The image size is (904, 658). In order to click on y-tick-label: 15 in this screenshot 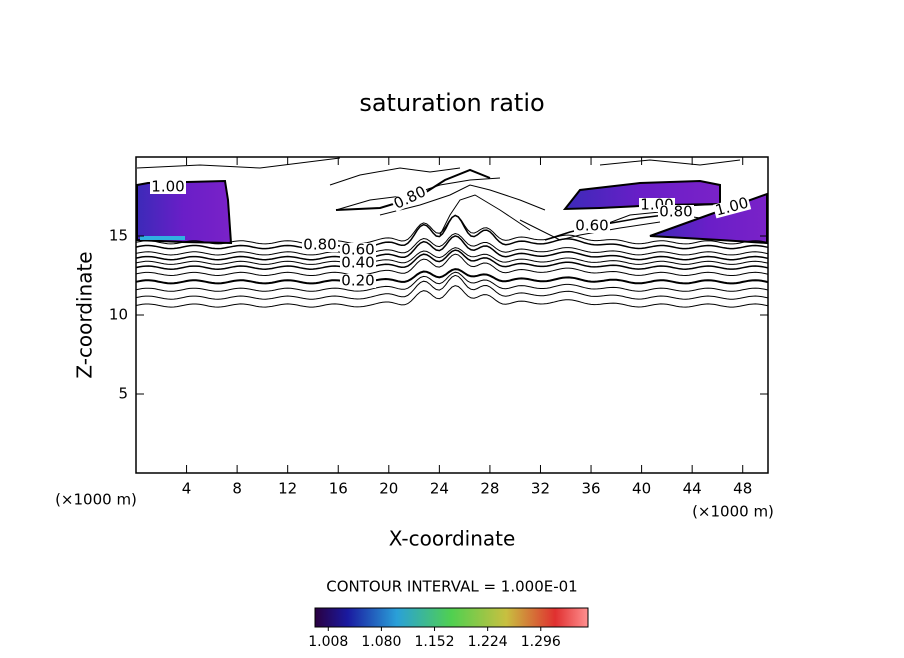, I will do `click(118, 236)`.